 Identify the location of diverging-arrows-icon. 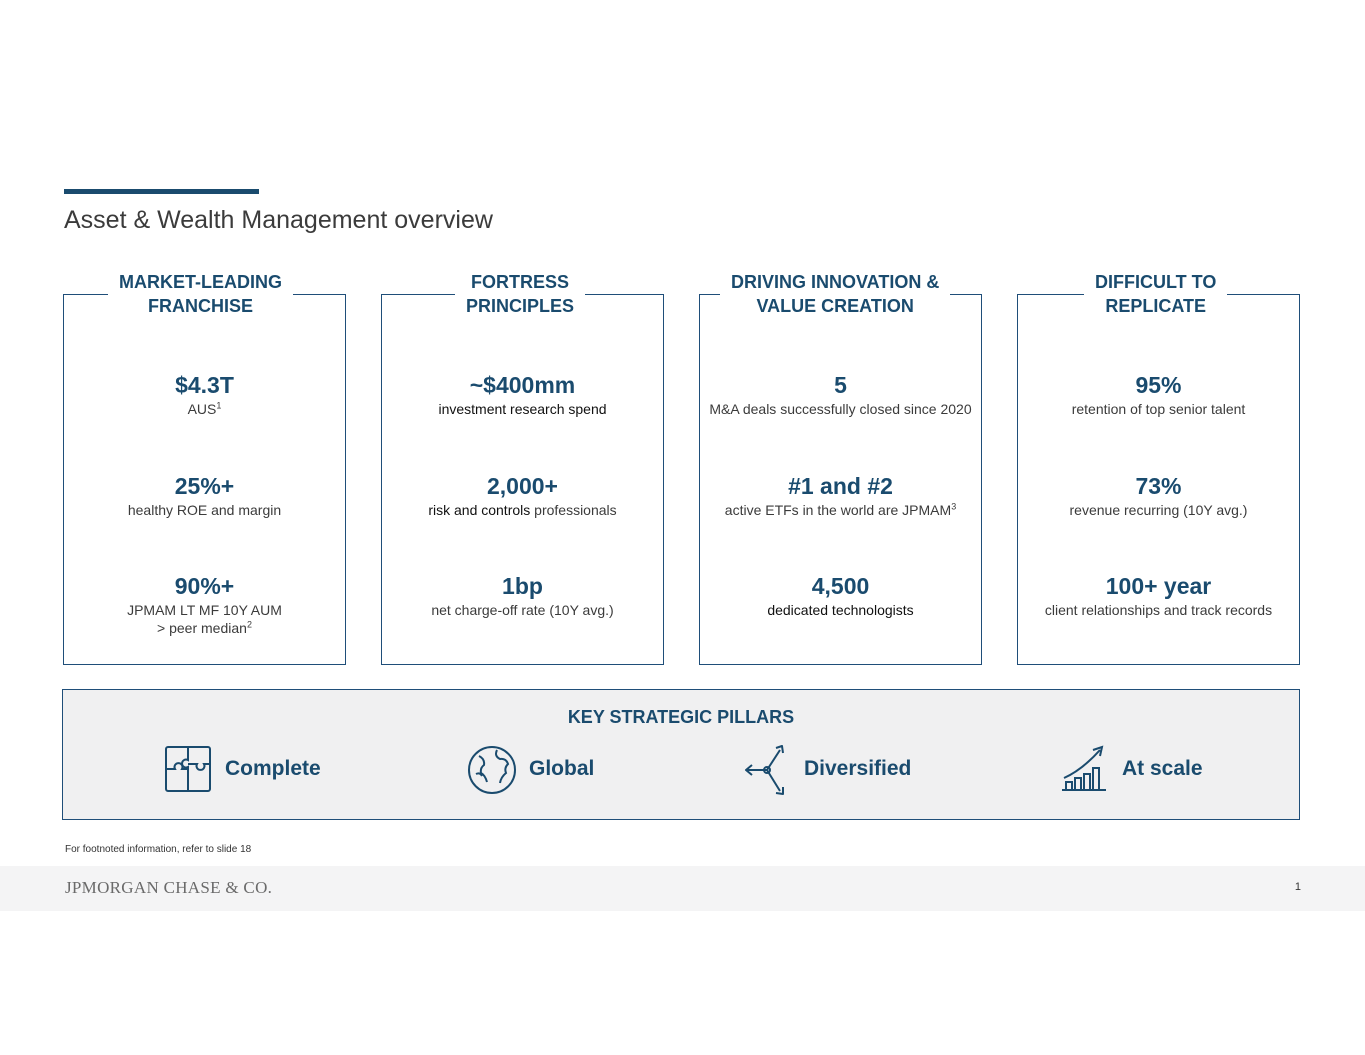
(764, 770).